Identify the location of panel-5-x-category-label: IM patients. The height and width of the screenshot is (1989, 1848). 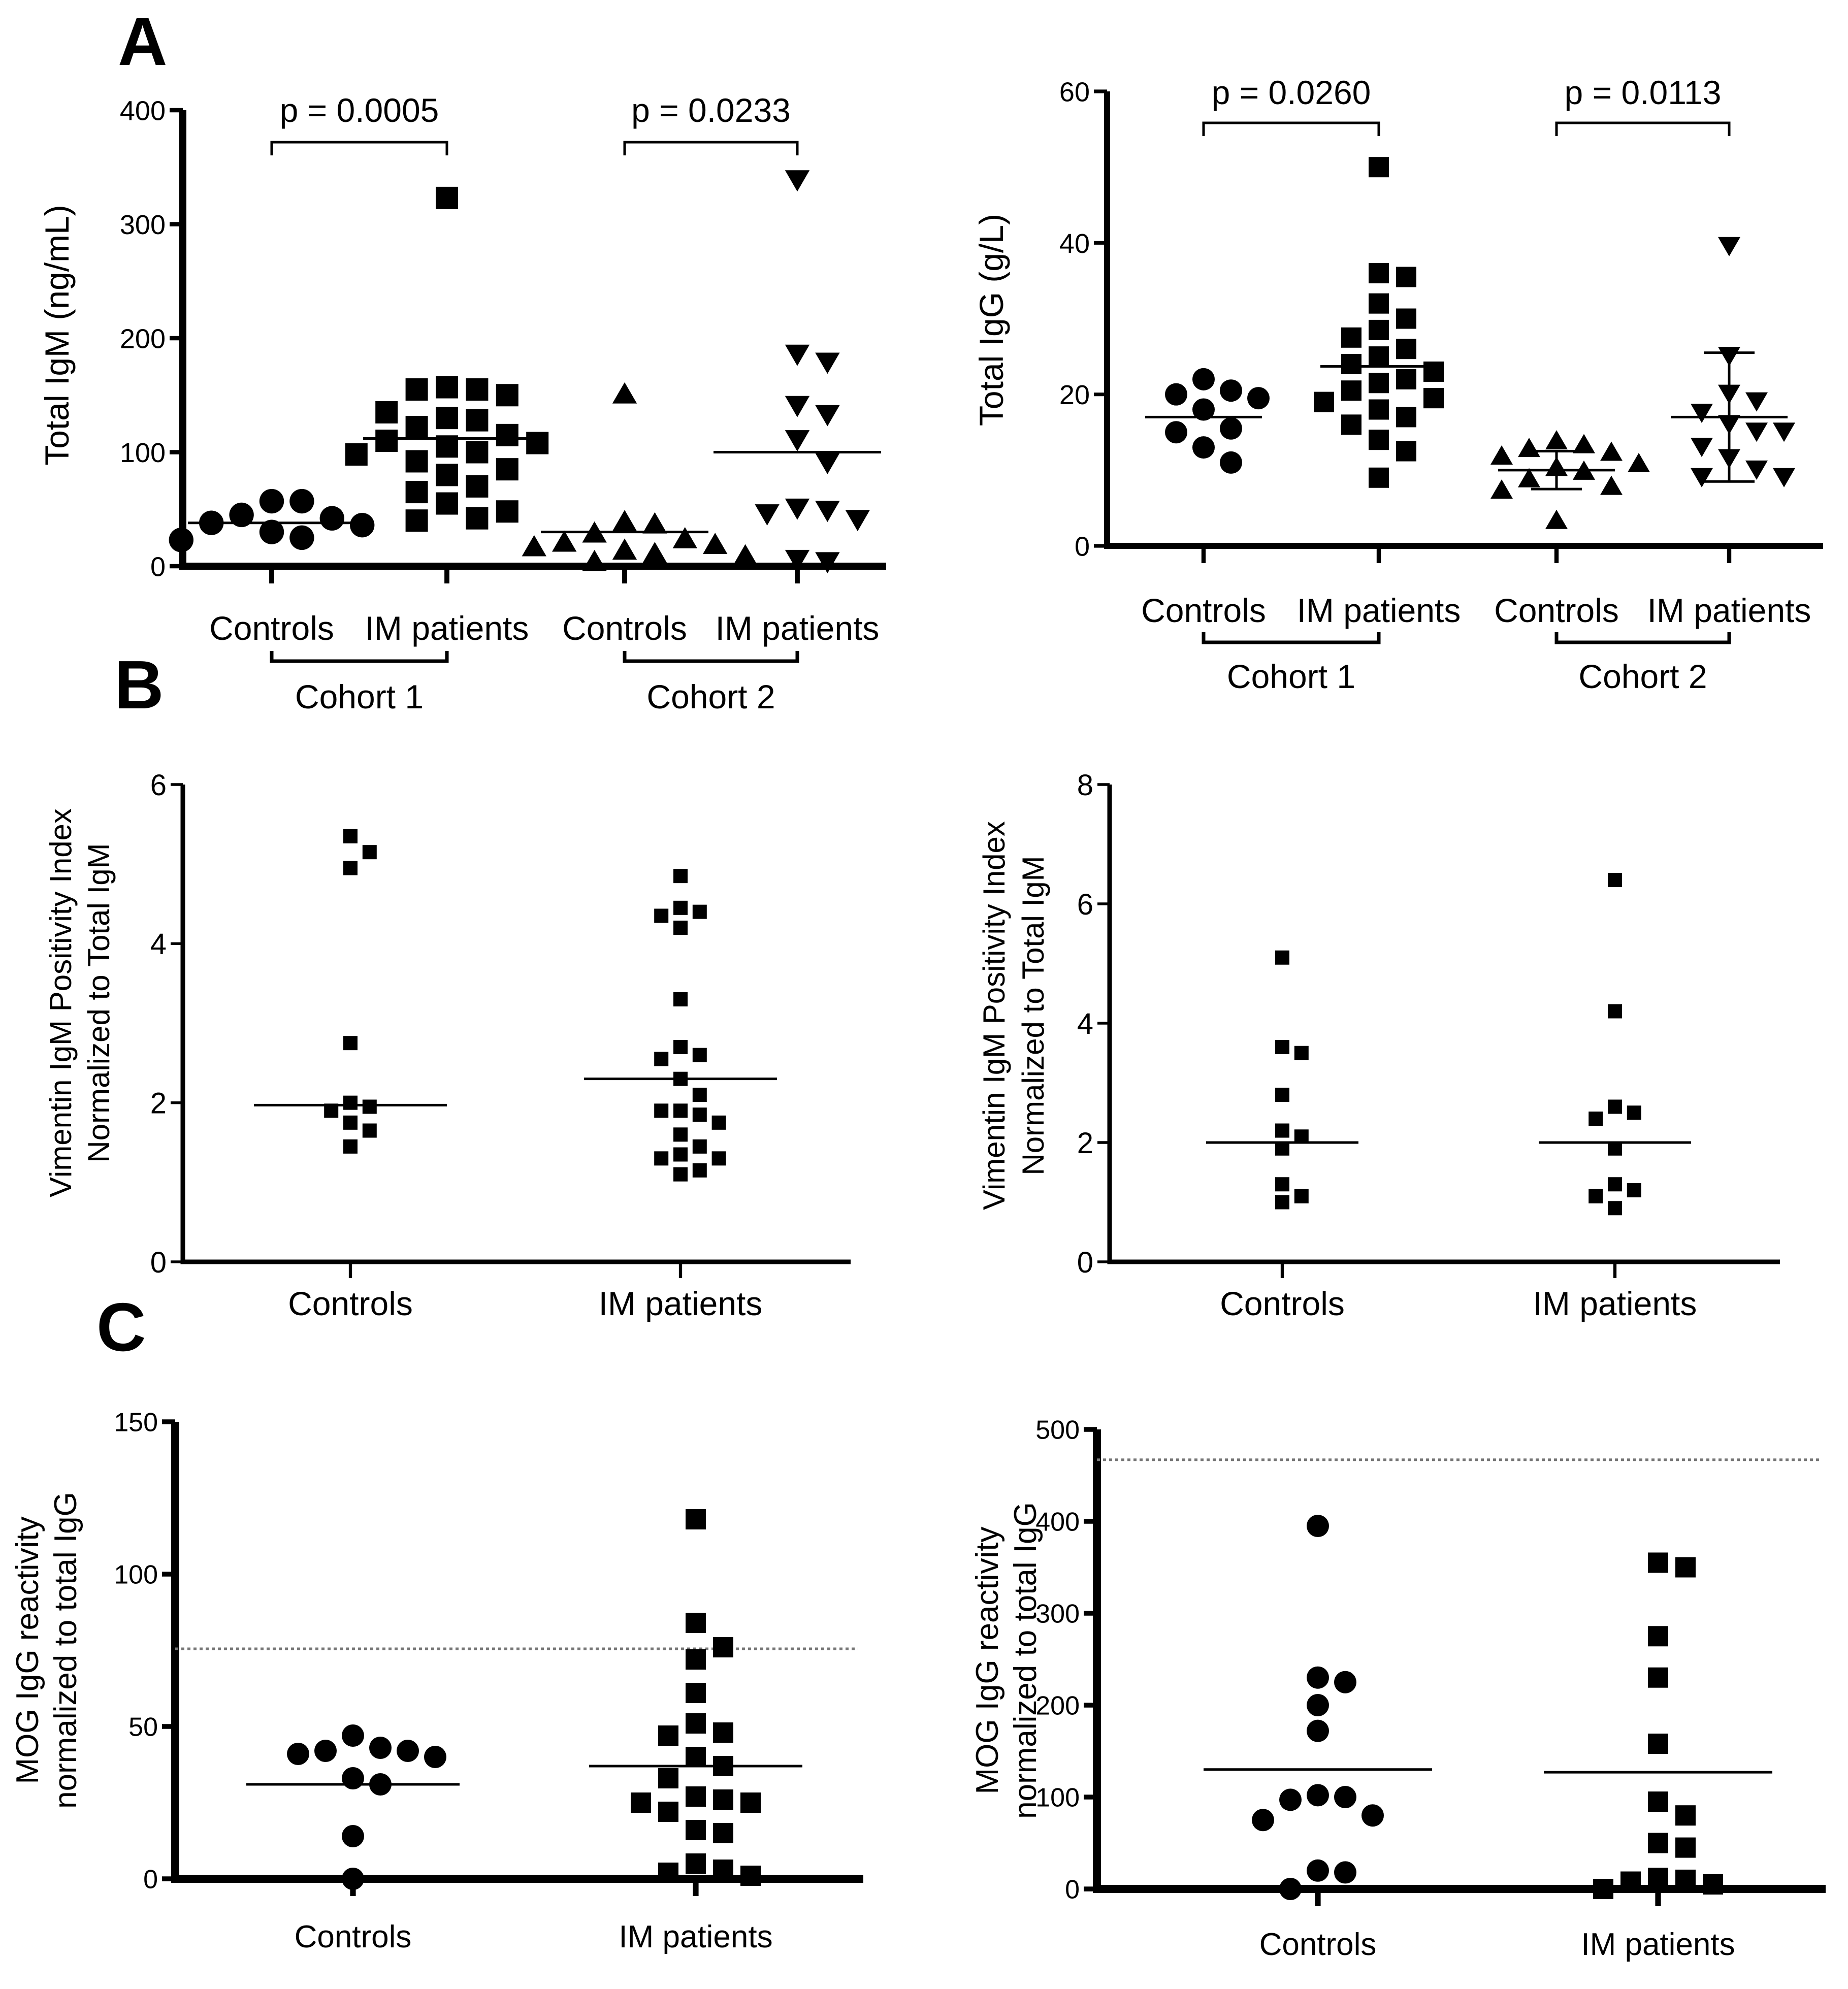
(695, 1937).